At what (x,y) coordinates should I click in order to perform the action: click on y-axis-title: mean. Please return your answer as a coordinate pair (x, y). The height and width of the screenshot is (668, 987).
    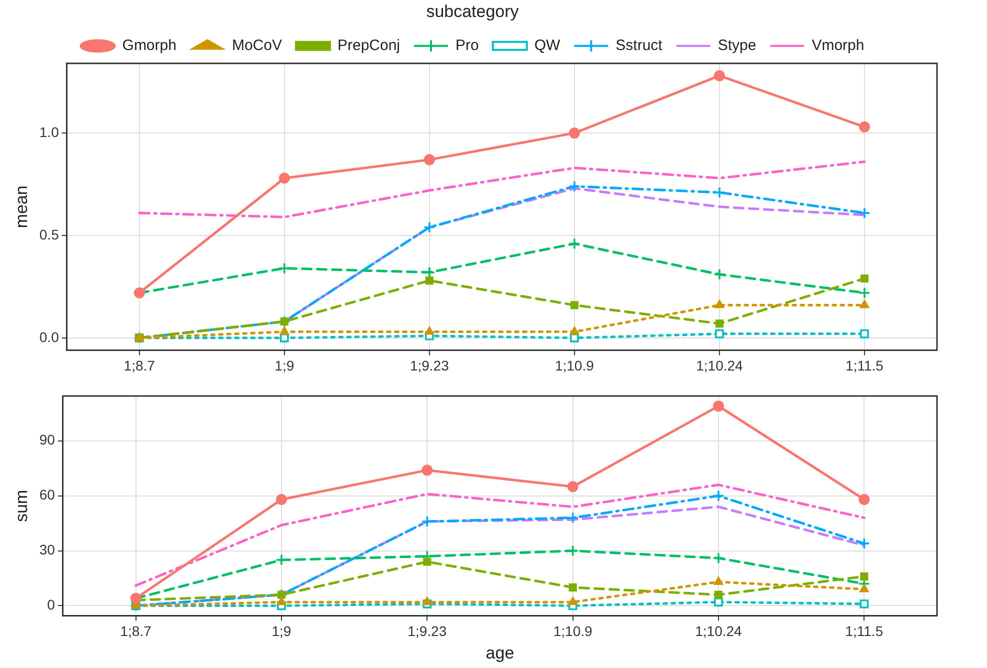
    Looking at the image, I should click on (21, 207).